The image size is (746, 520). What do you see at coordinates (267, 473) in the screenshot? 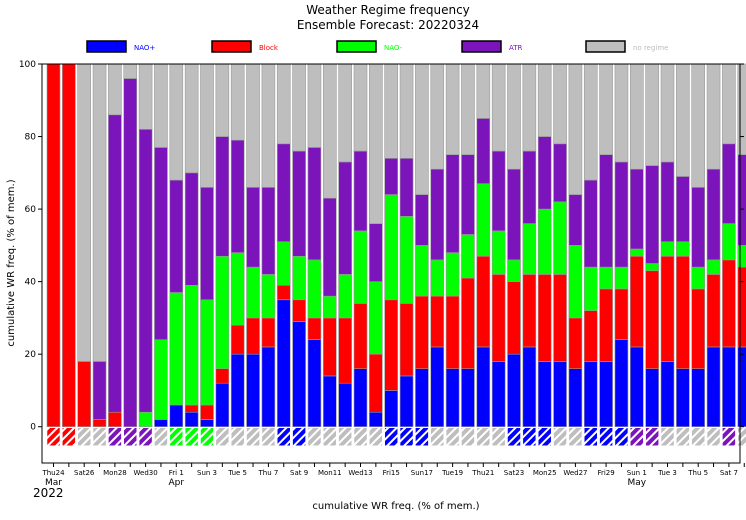
I see `x-tick-label-2022-04-07: Thu 7` at bounding box center [267, 473].